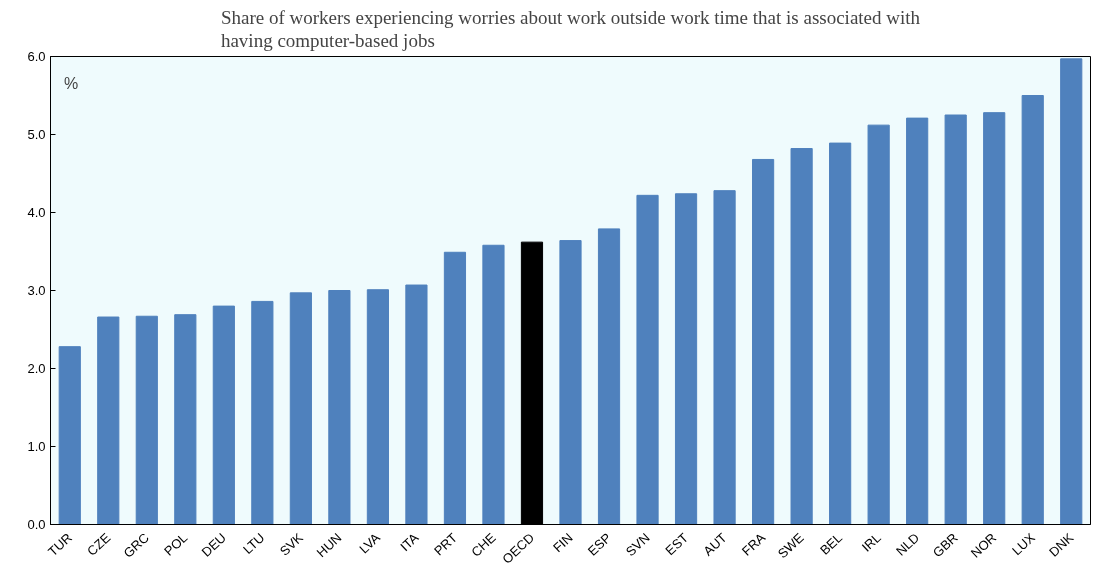 This screenshot has height=581, width=1107. What do you see at coordinates (99, 544) in the screenshot?
I see `x-tick-label: CZE` at bounding box center [99, 544].